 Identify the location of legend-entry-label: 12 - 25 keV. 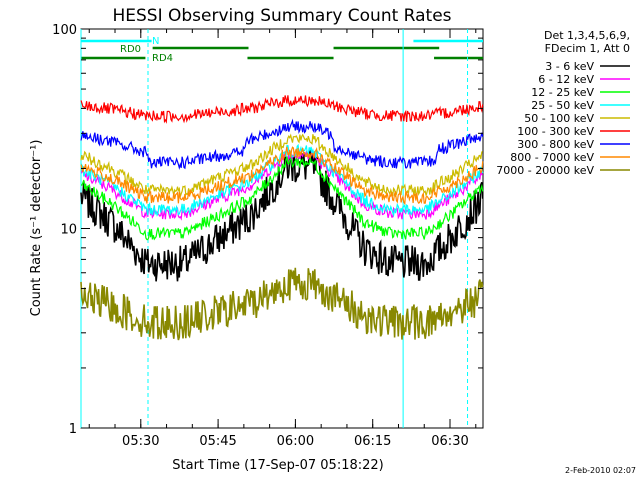
(562, 92).